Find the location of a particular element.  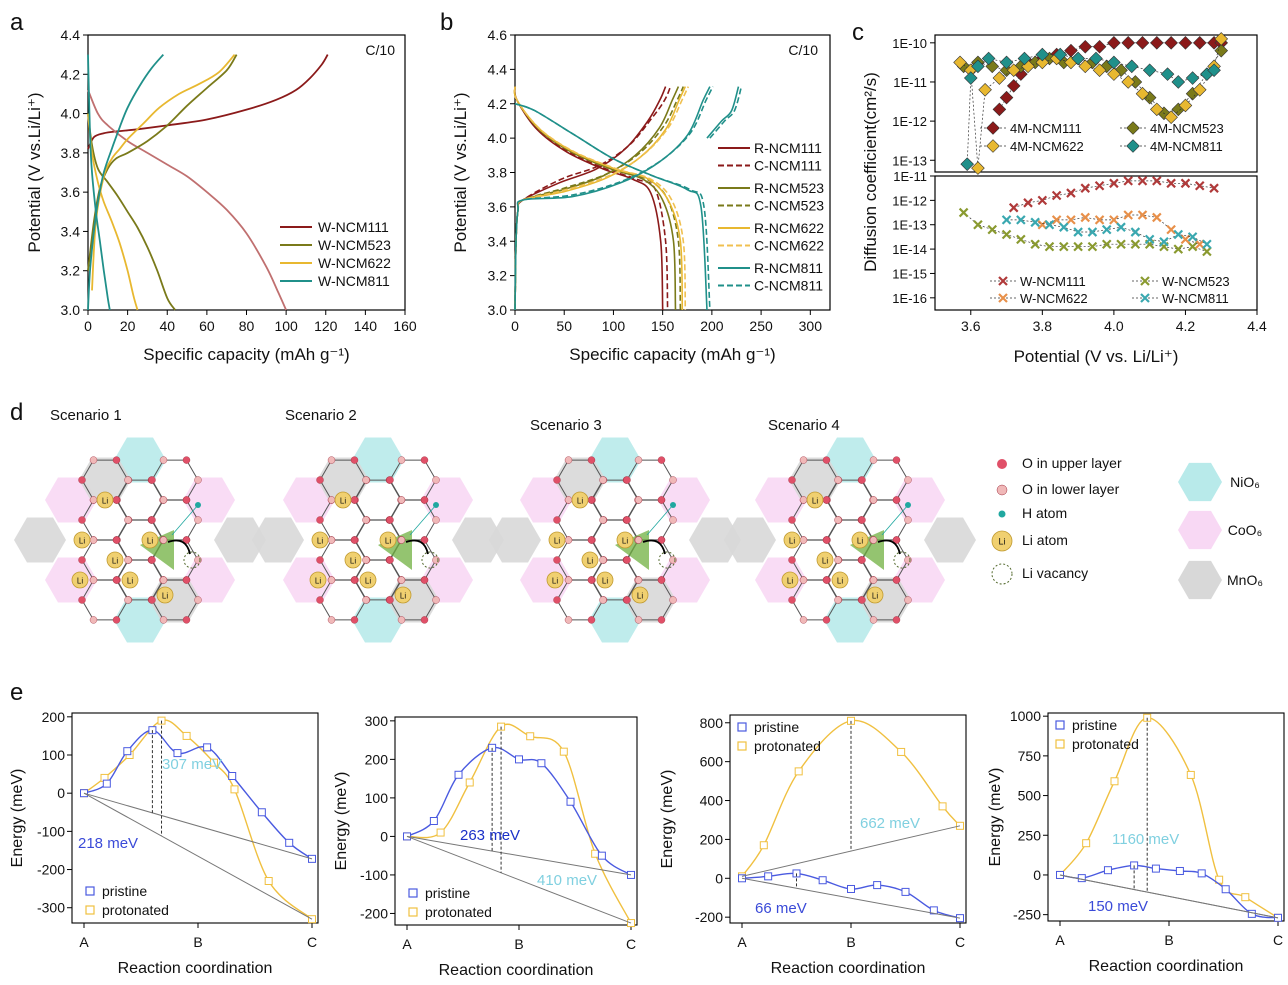

legend-label: O in lower layer is located at coordinates (1071, 489).